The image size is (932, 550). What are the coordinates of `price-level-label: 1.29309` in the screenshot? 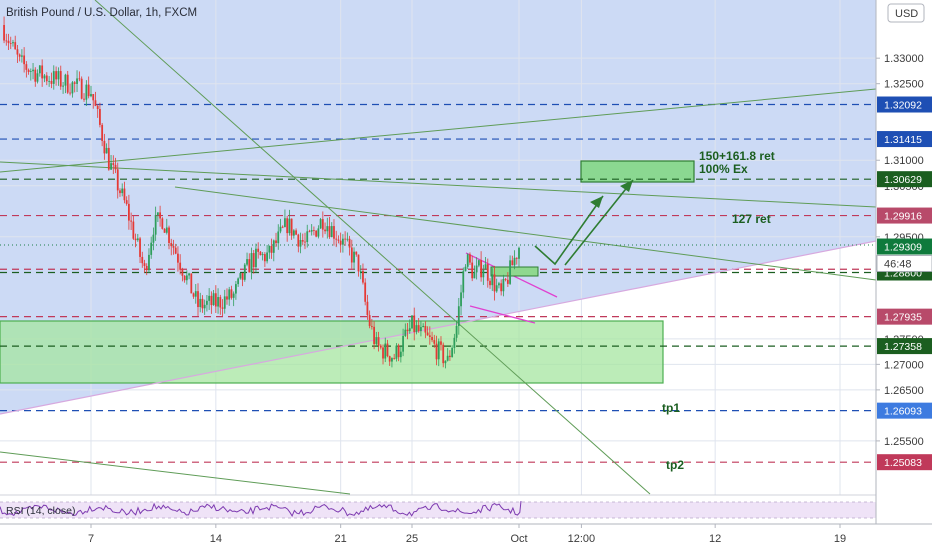 It's located at (904, 246).